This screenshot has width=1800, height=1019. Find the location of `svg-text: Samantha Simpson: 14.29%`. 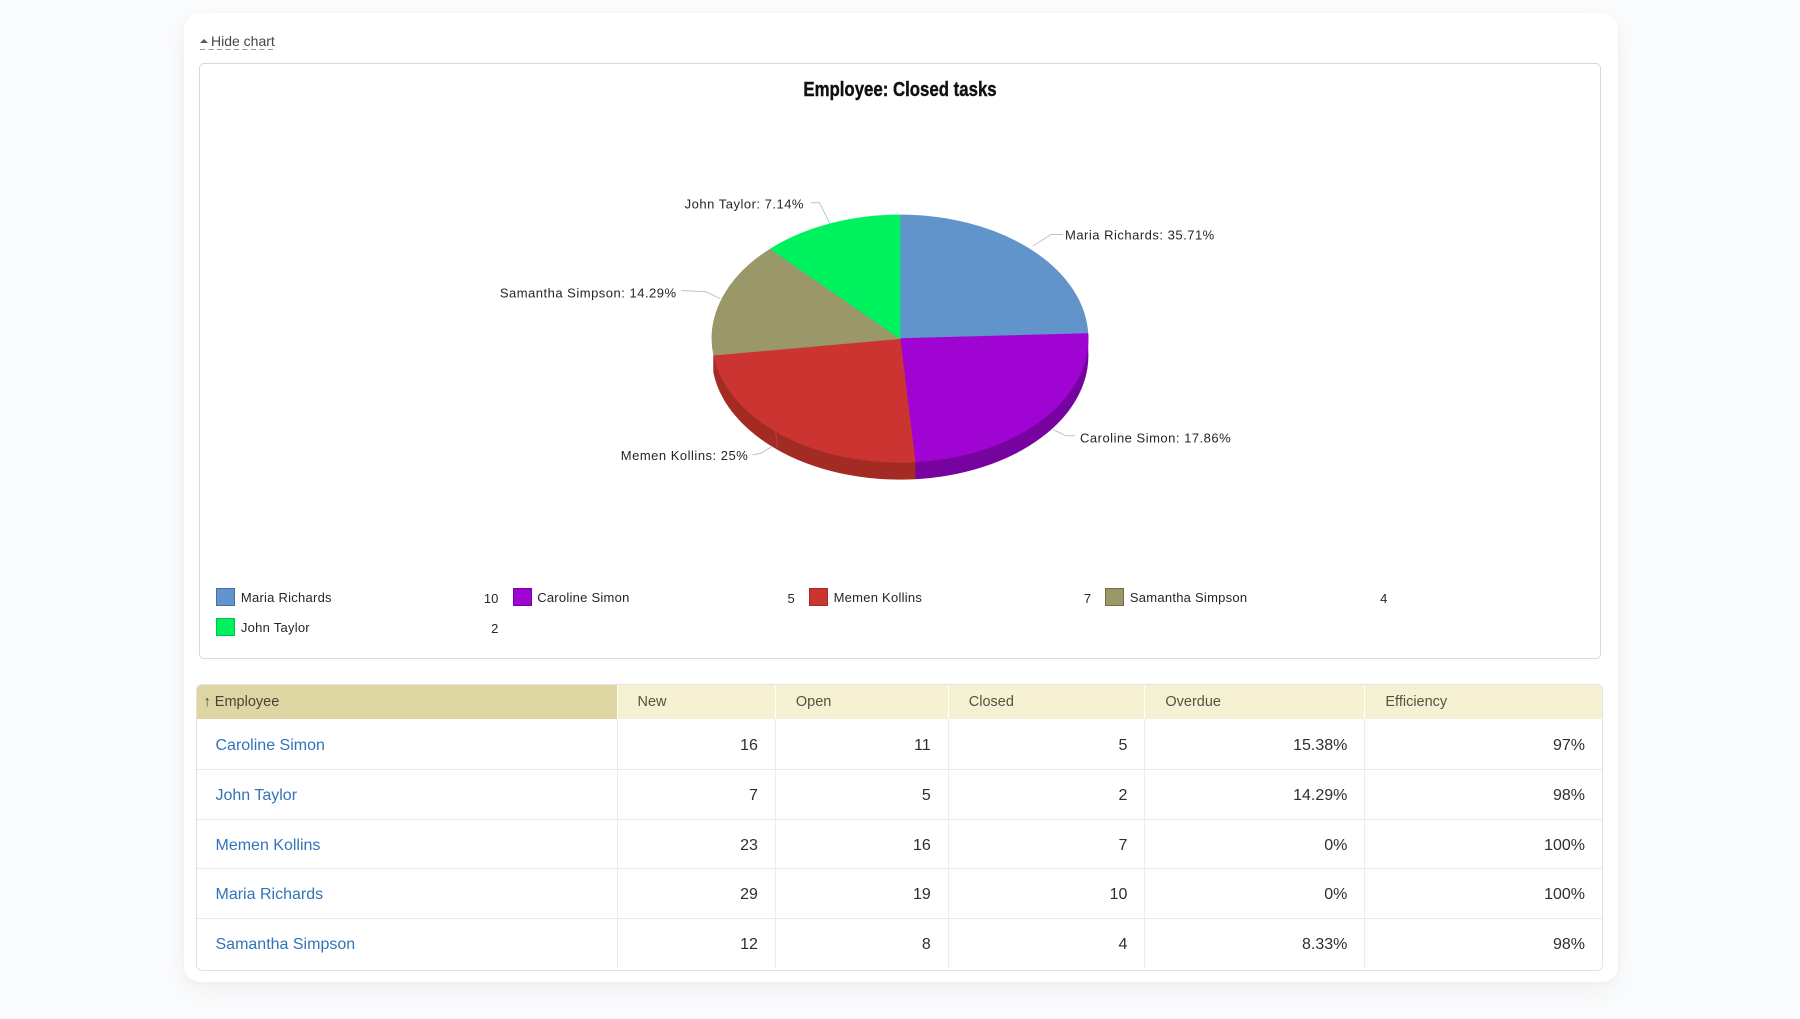

svg-text: Samantha Simpson: 14.29% is located at coordinates (588, 293).